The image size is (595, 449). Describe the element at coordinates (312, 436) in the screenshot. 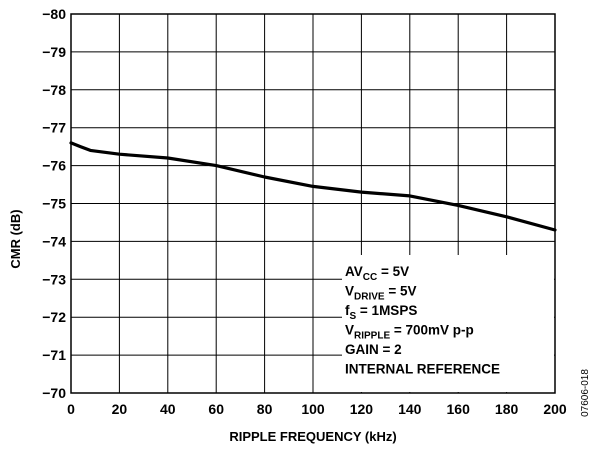

I see `x-axis-label: RIPPLE FREQUENCY (kHz)` at that location.